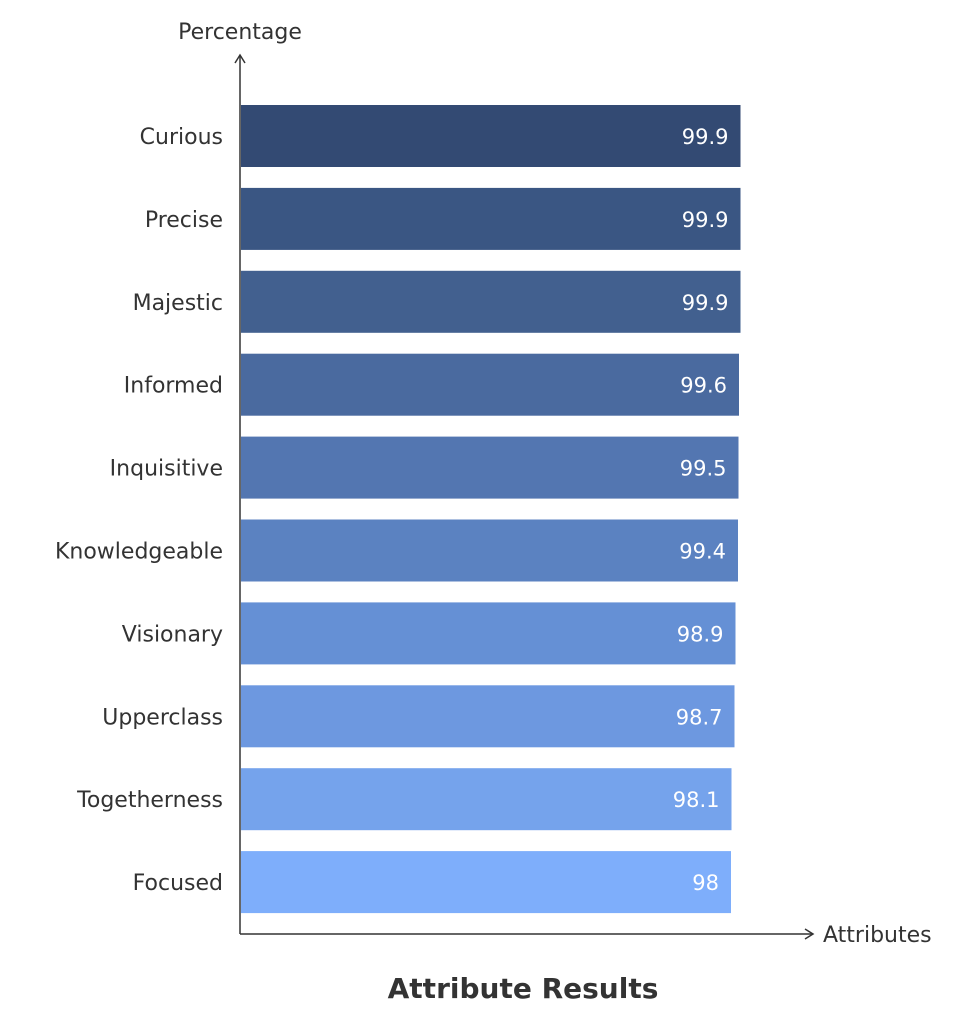 The image size is (971, 1024). Describe the element at coordinates (705, 883) in the screenshot. I see `value-label: 98` at that location.